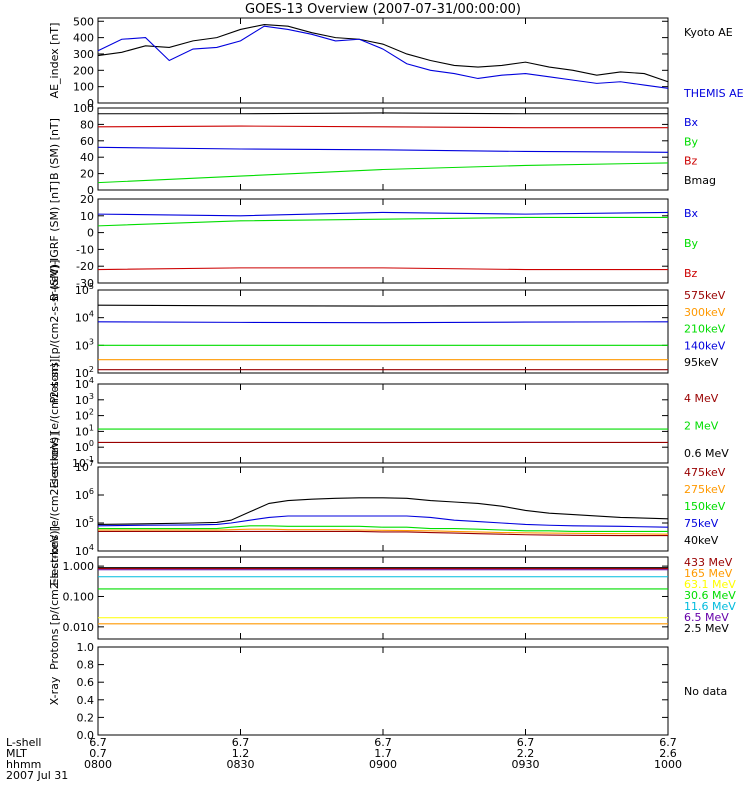  What do you see at coordinates (701, 540) in the screenshot?
I see `legend-entry: 40keV` at bounding box center [701, 540].